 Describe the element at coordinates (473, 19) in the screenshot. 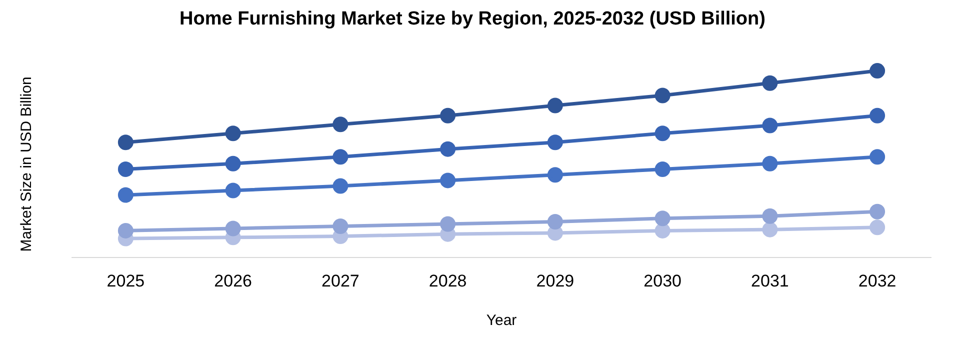

I see `chart-title: Home Furnishing Market Size by Region, 2025-2032 (USD Billion)` at that location.